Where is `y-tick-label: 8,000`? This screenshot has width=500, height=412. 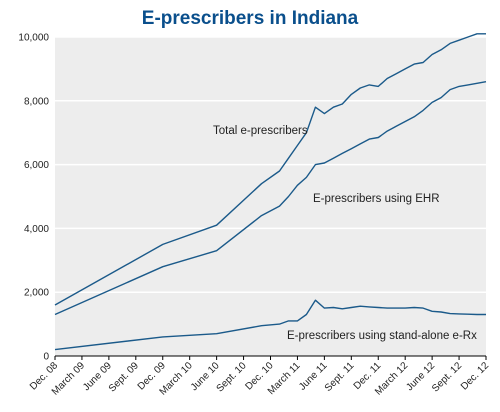 y-tick-label: 8,000 is located at coordinates (36, 101).